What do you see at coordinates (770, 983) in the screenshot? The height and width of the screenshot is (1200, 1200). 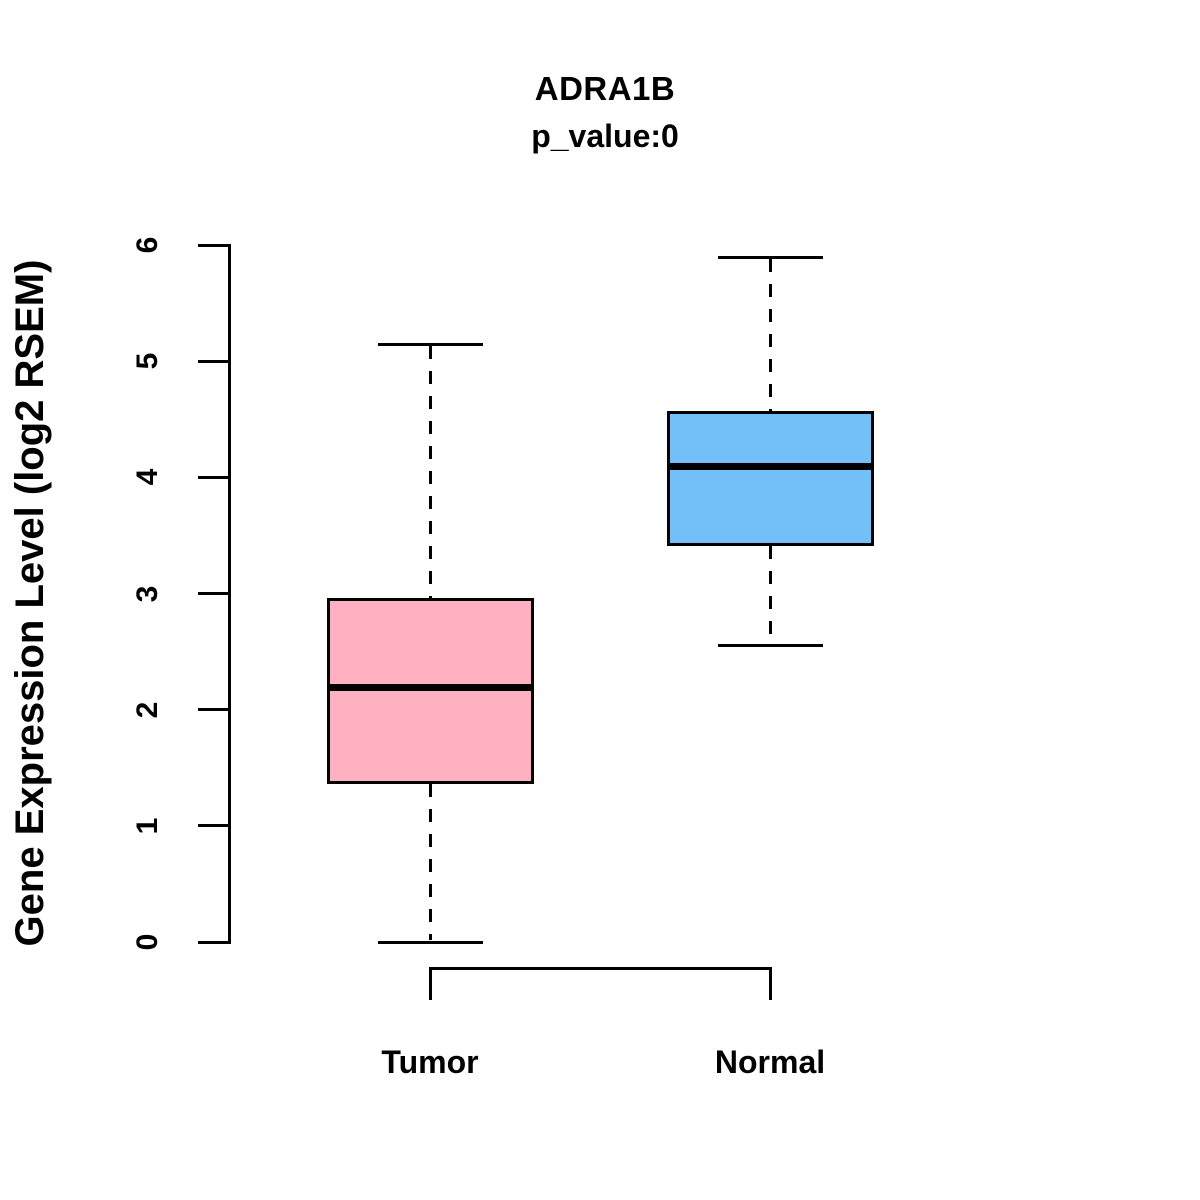 I see `comparison-bracket-right-tick` at bounding box center [770, 983].